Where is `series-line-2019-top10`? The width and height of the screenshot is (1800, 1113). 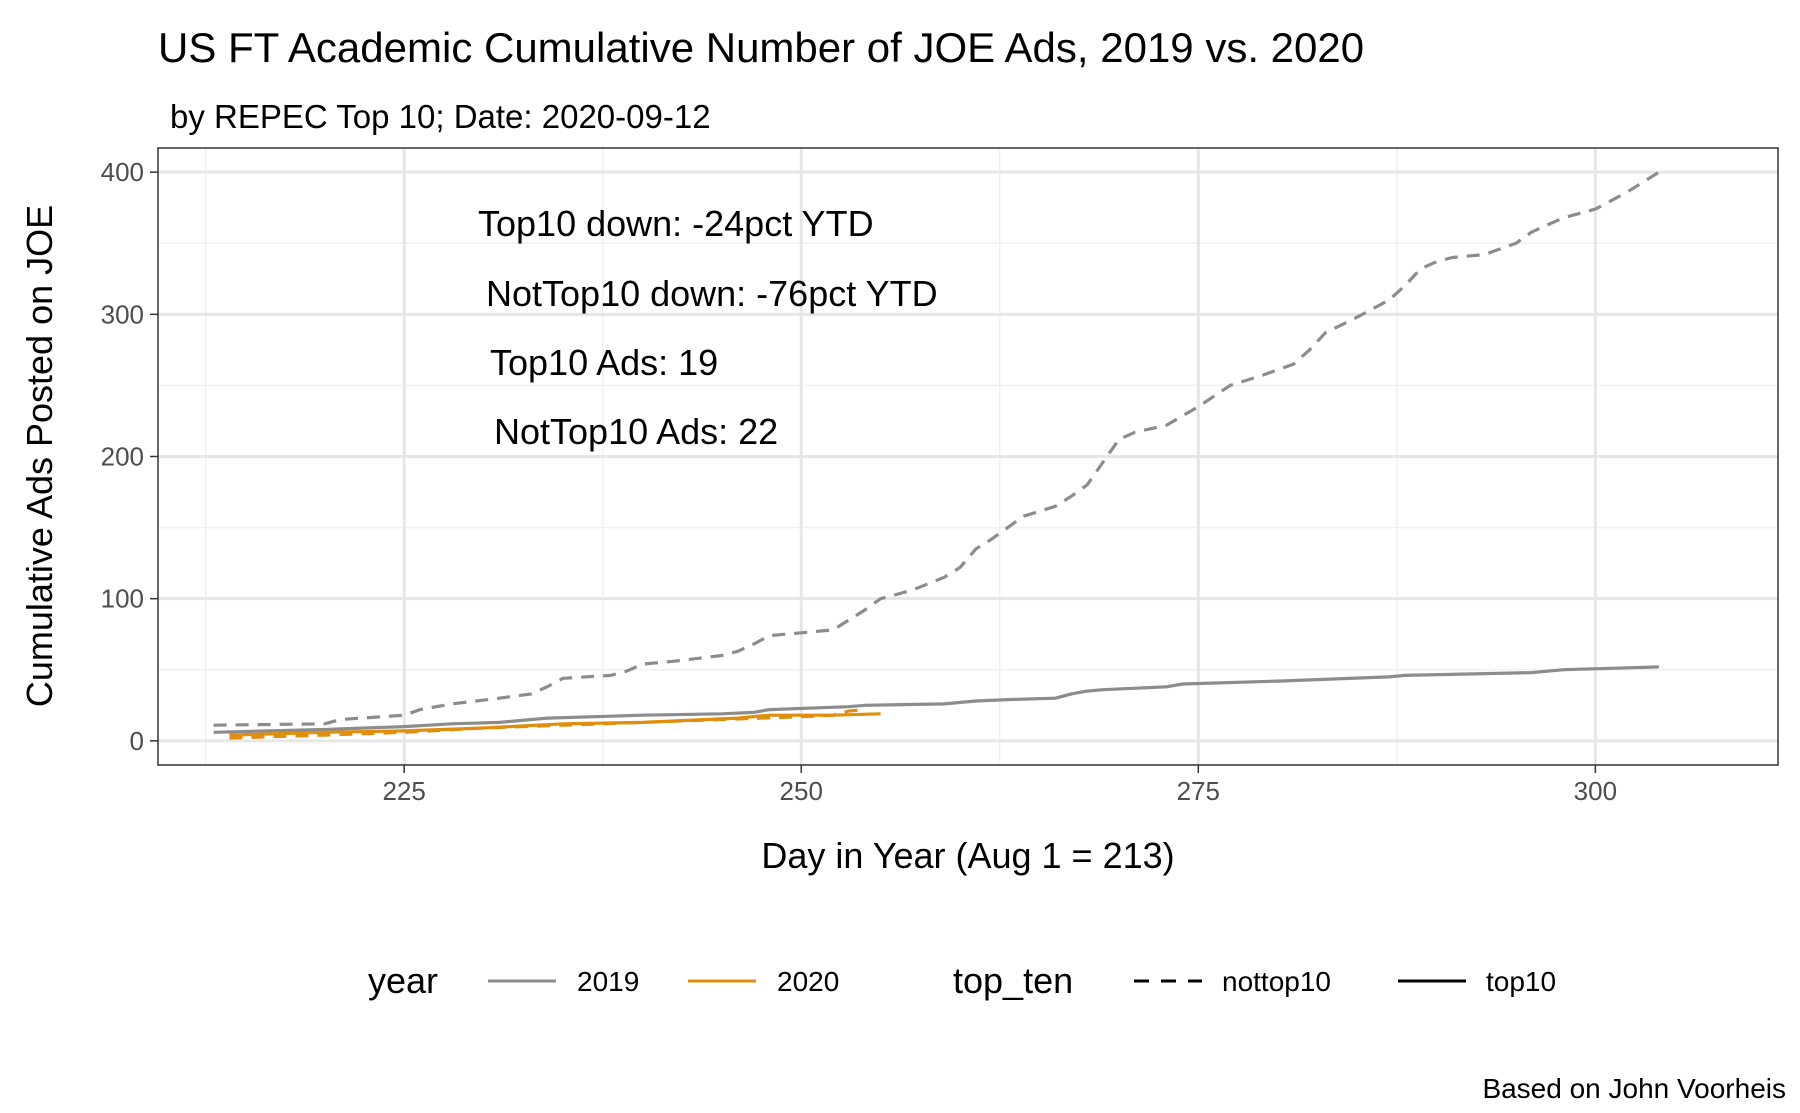
series-line-2019-top10 is located at coordinates (936, 699).